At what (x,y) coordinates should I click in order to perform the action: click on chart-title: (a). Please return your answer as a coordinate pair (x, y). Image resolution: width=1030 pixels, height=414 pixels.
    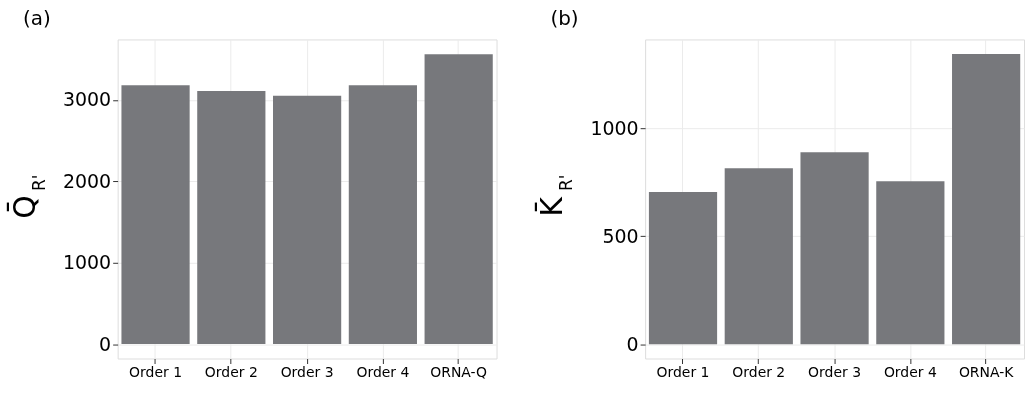
    Looking at the image, I should click on (36, 18).